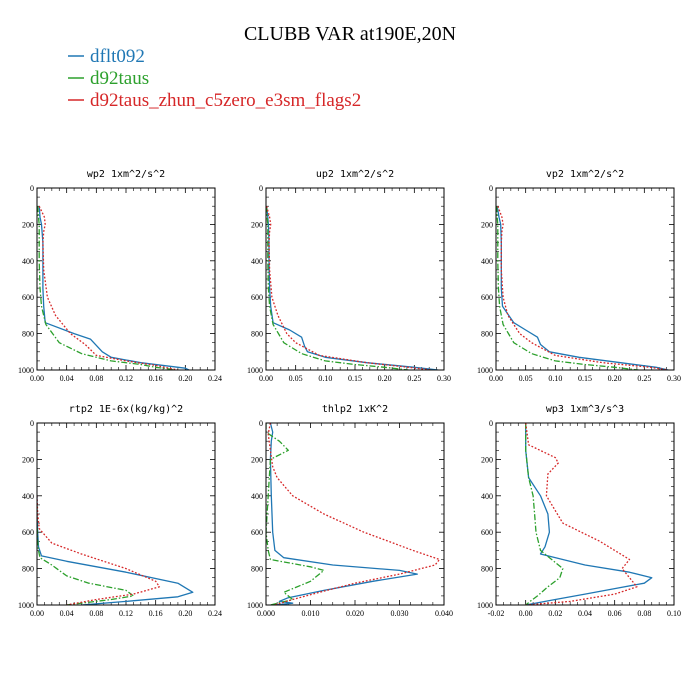 This screenshot has width=700, height=700. I want to click on panel-5-ytick-label: 800, so click(487, 569).